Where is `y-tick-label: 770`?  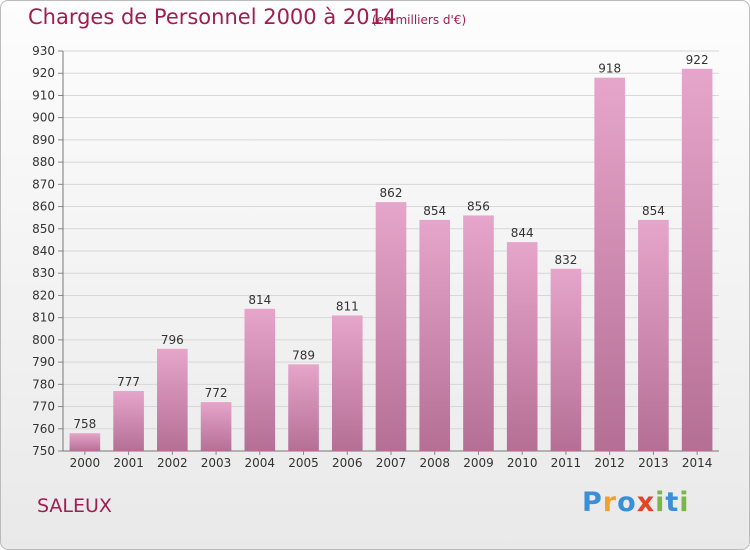
y-tick-label: 770 is located at coordinates (43, 407).